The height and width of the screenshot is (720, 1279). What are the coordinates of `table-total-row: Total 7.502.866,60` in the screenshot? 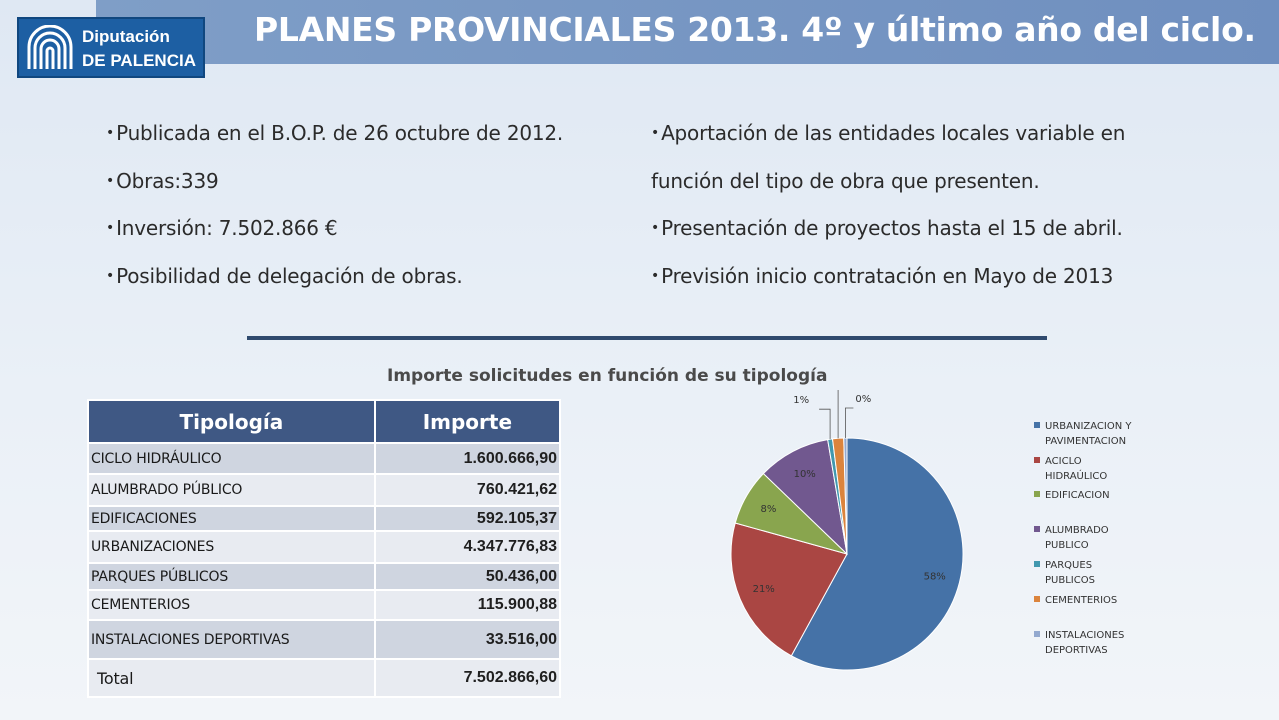 It's located at (324, 678).